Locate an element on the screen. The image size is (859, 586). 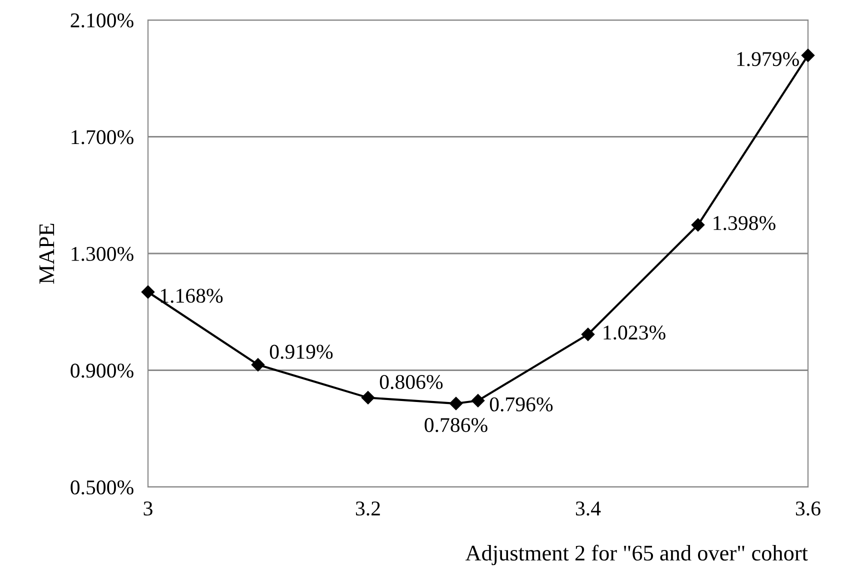
x-axis-title: Adjustment 2 for "65 and over" cohort is located at coordinates (636, 555).